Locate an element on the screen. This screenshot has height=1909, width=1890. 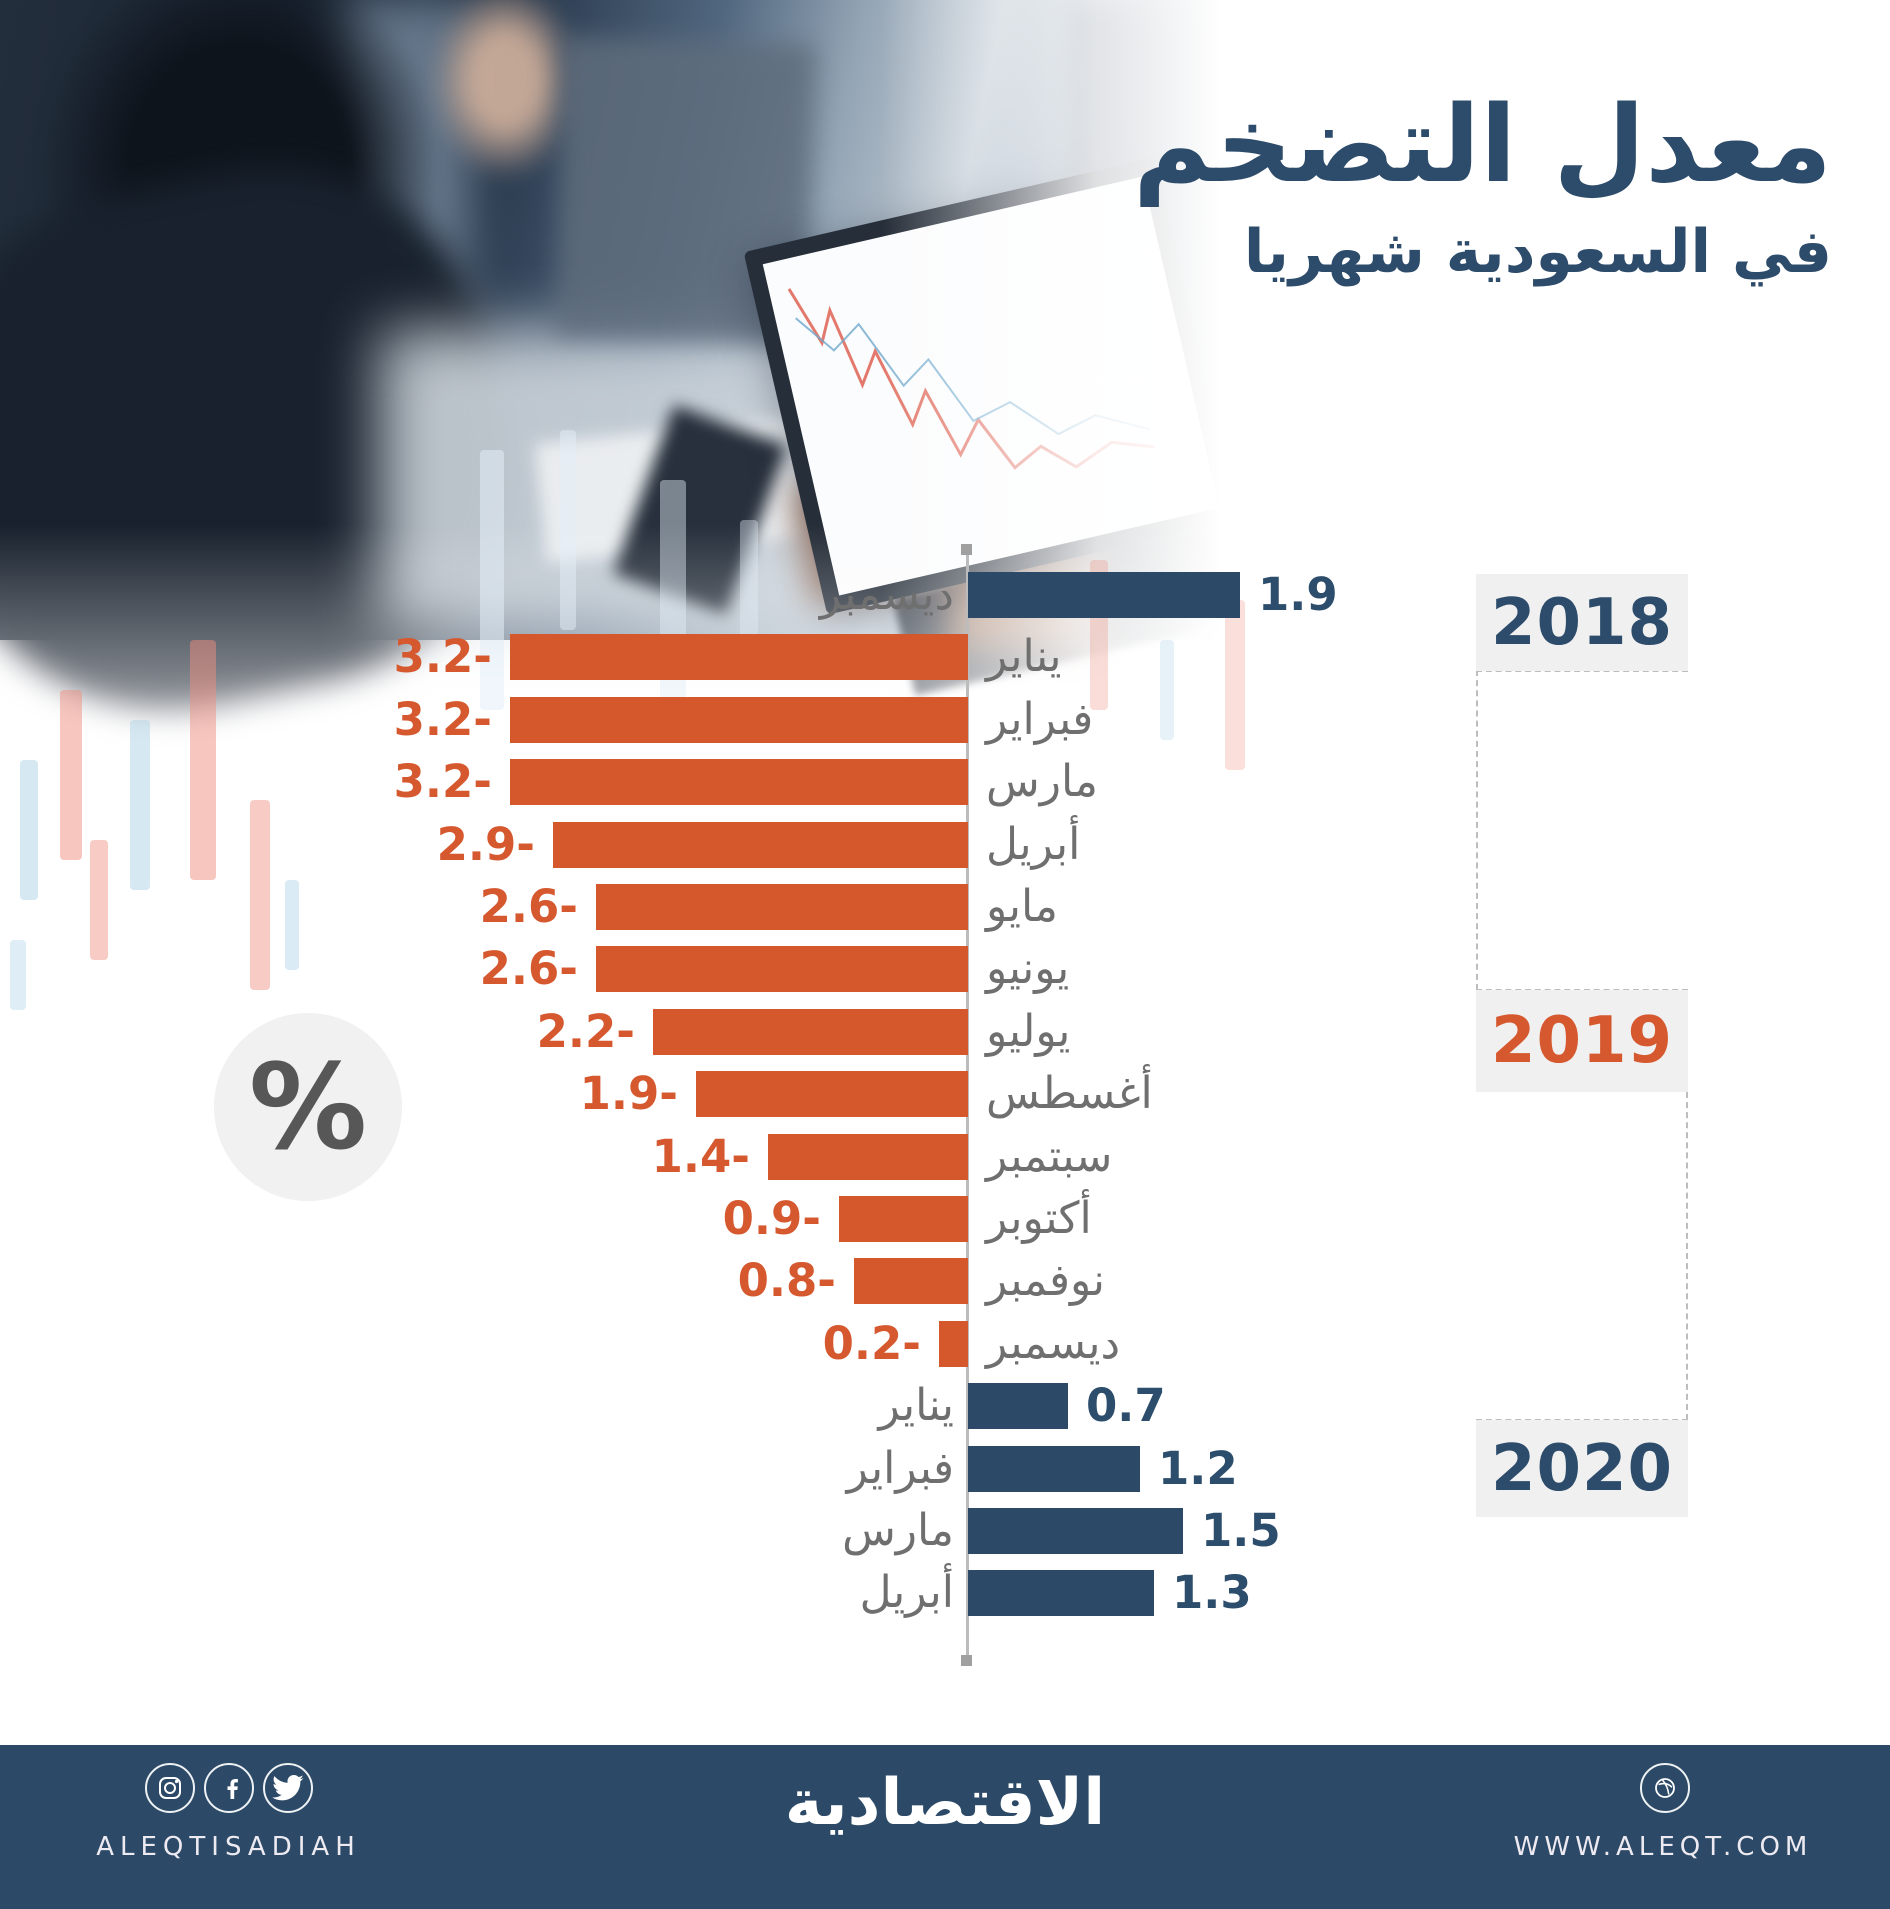
website-url: WWW.ALEQT.COM is located at coordinates (1663, 1847).